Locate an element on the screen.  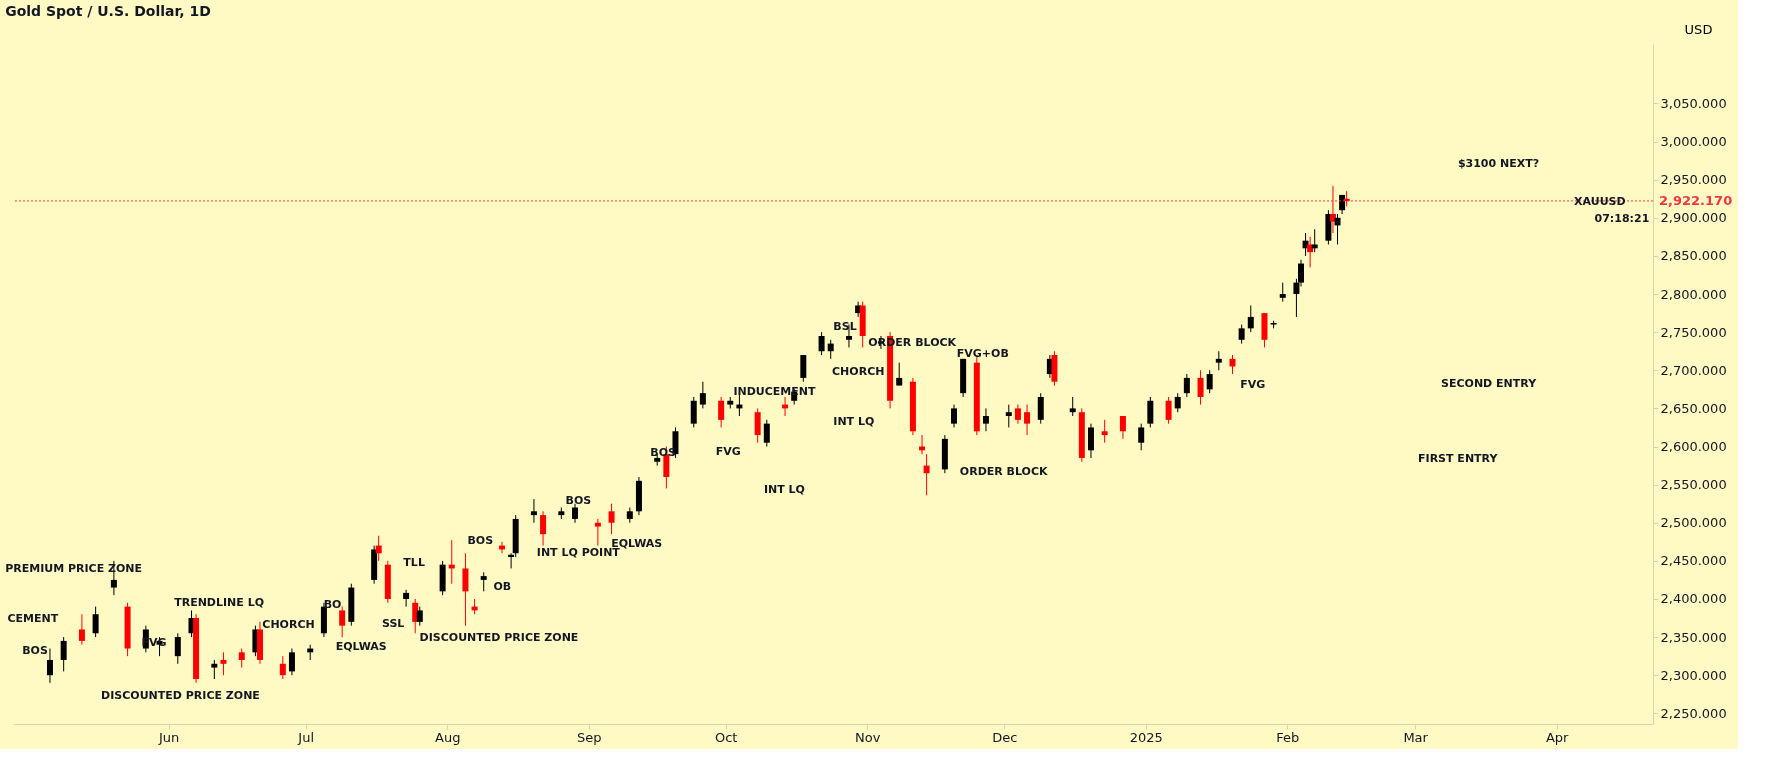
y-tick-label: 2,250.000 is located at coordinates (1693, 713).